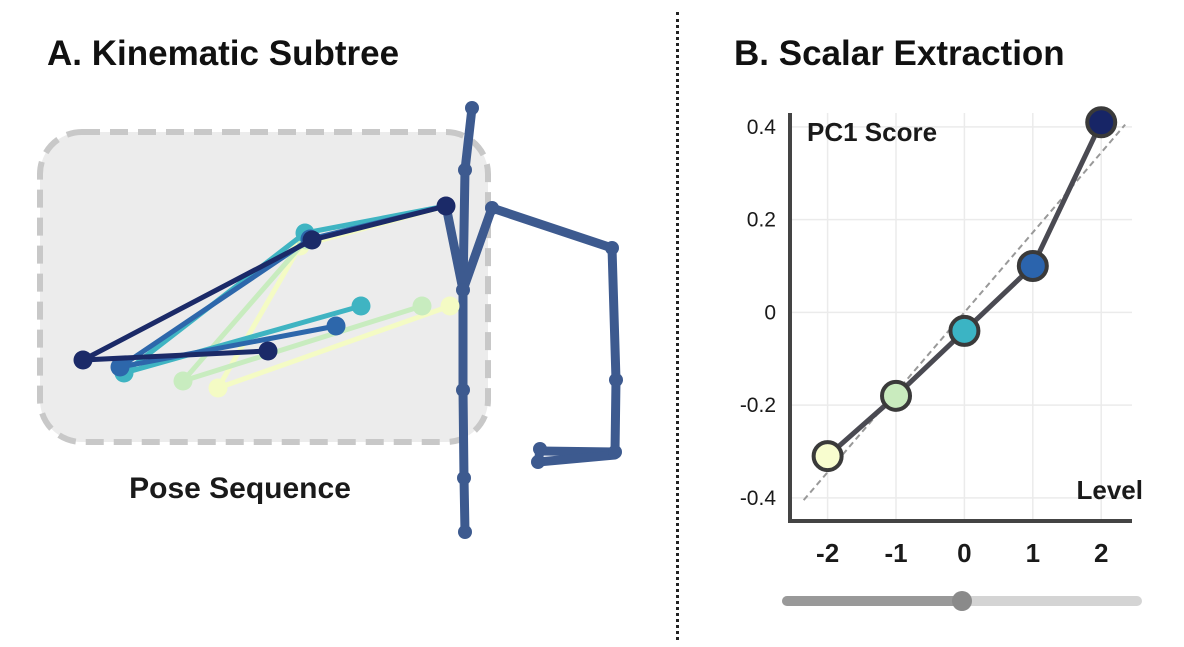  What do you see at coordinates (762, 127) in the screenshot?
I see `y-tick-label: 0.4` at bounding box center [762, 127].